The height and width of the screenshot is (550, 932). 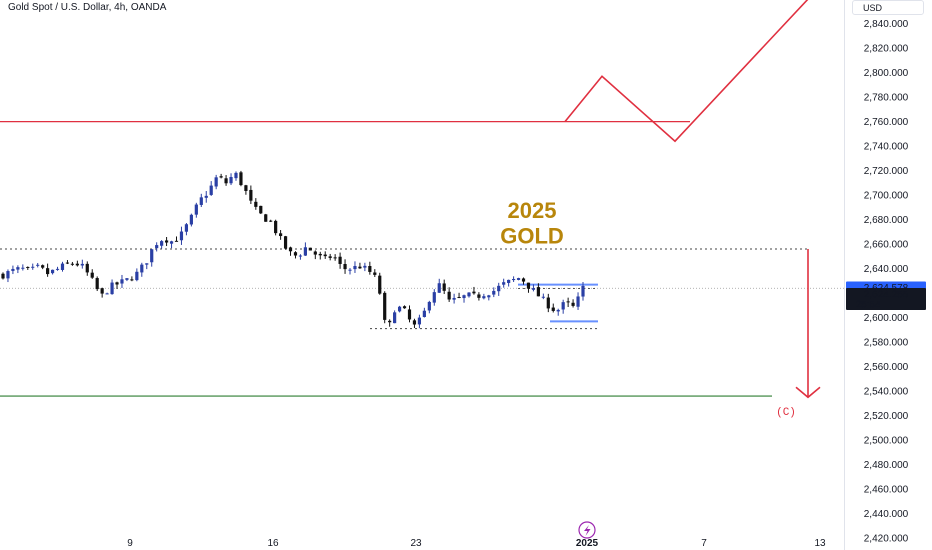 I want to click on currency-button: USD, so click(x=888, y=7).